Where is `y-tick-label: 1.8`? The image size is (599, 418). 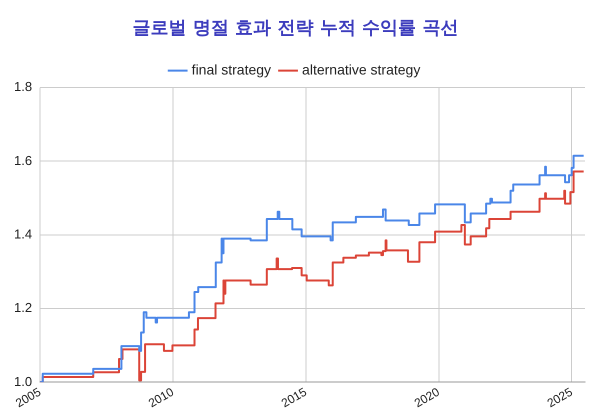 y-tick-label: 1.8 is located at coordinates (23, 86).